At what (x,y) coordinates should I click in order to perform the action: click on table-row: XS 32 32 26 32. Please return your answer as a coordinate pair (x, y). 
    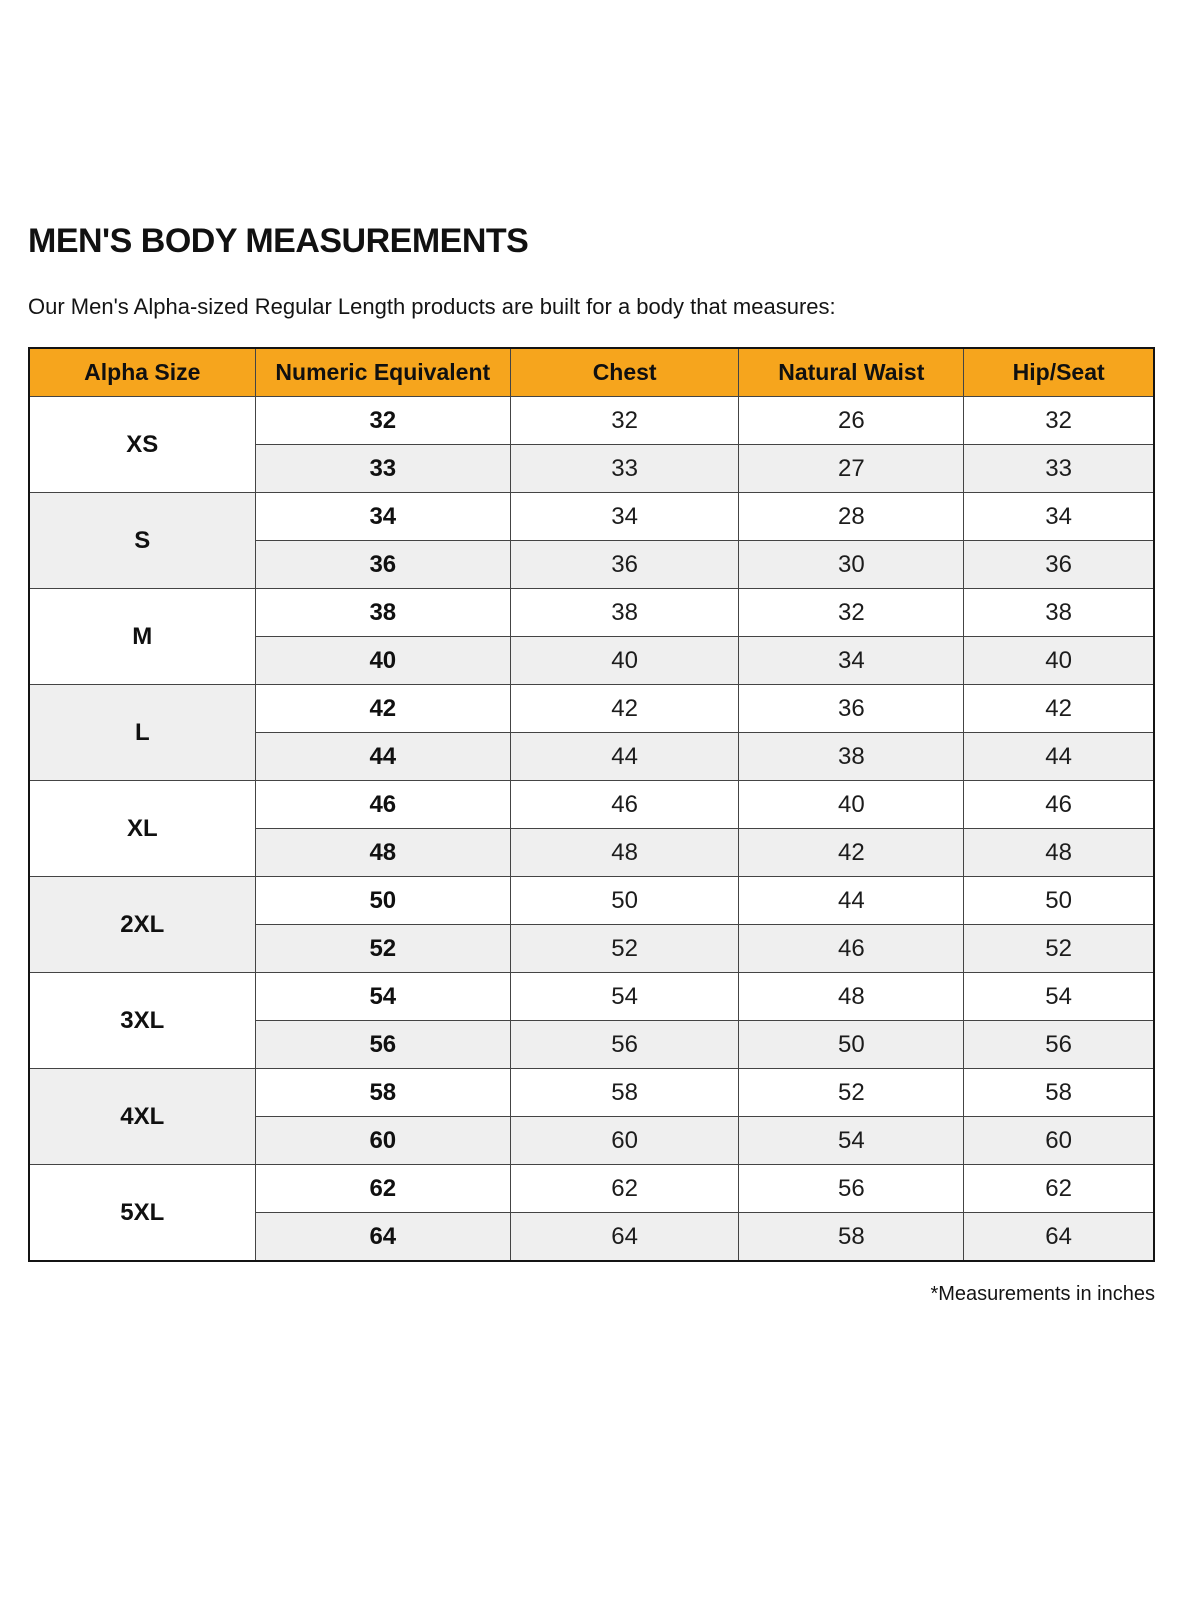
    Looking at the image, I should click on (591, 444).